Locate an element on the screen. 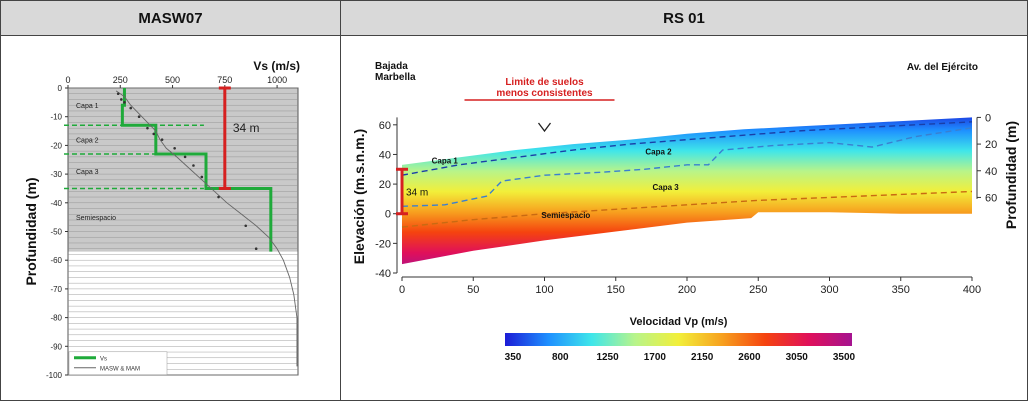 Image resolution: width=1028 pixels, height=401 pixels. colorbar-tick-label: 1250 is located at coordinates (607, 357).